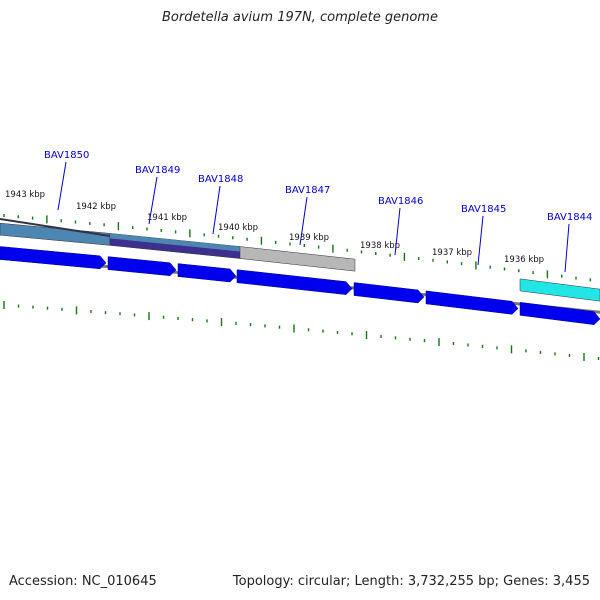 The width and height of the screenshot is (600, 600). What do you see at coordinates (238, 228) in the screenshot?
I see `ruler-label: 1940 kbp` at bounding box center [238, 228].